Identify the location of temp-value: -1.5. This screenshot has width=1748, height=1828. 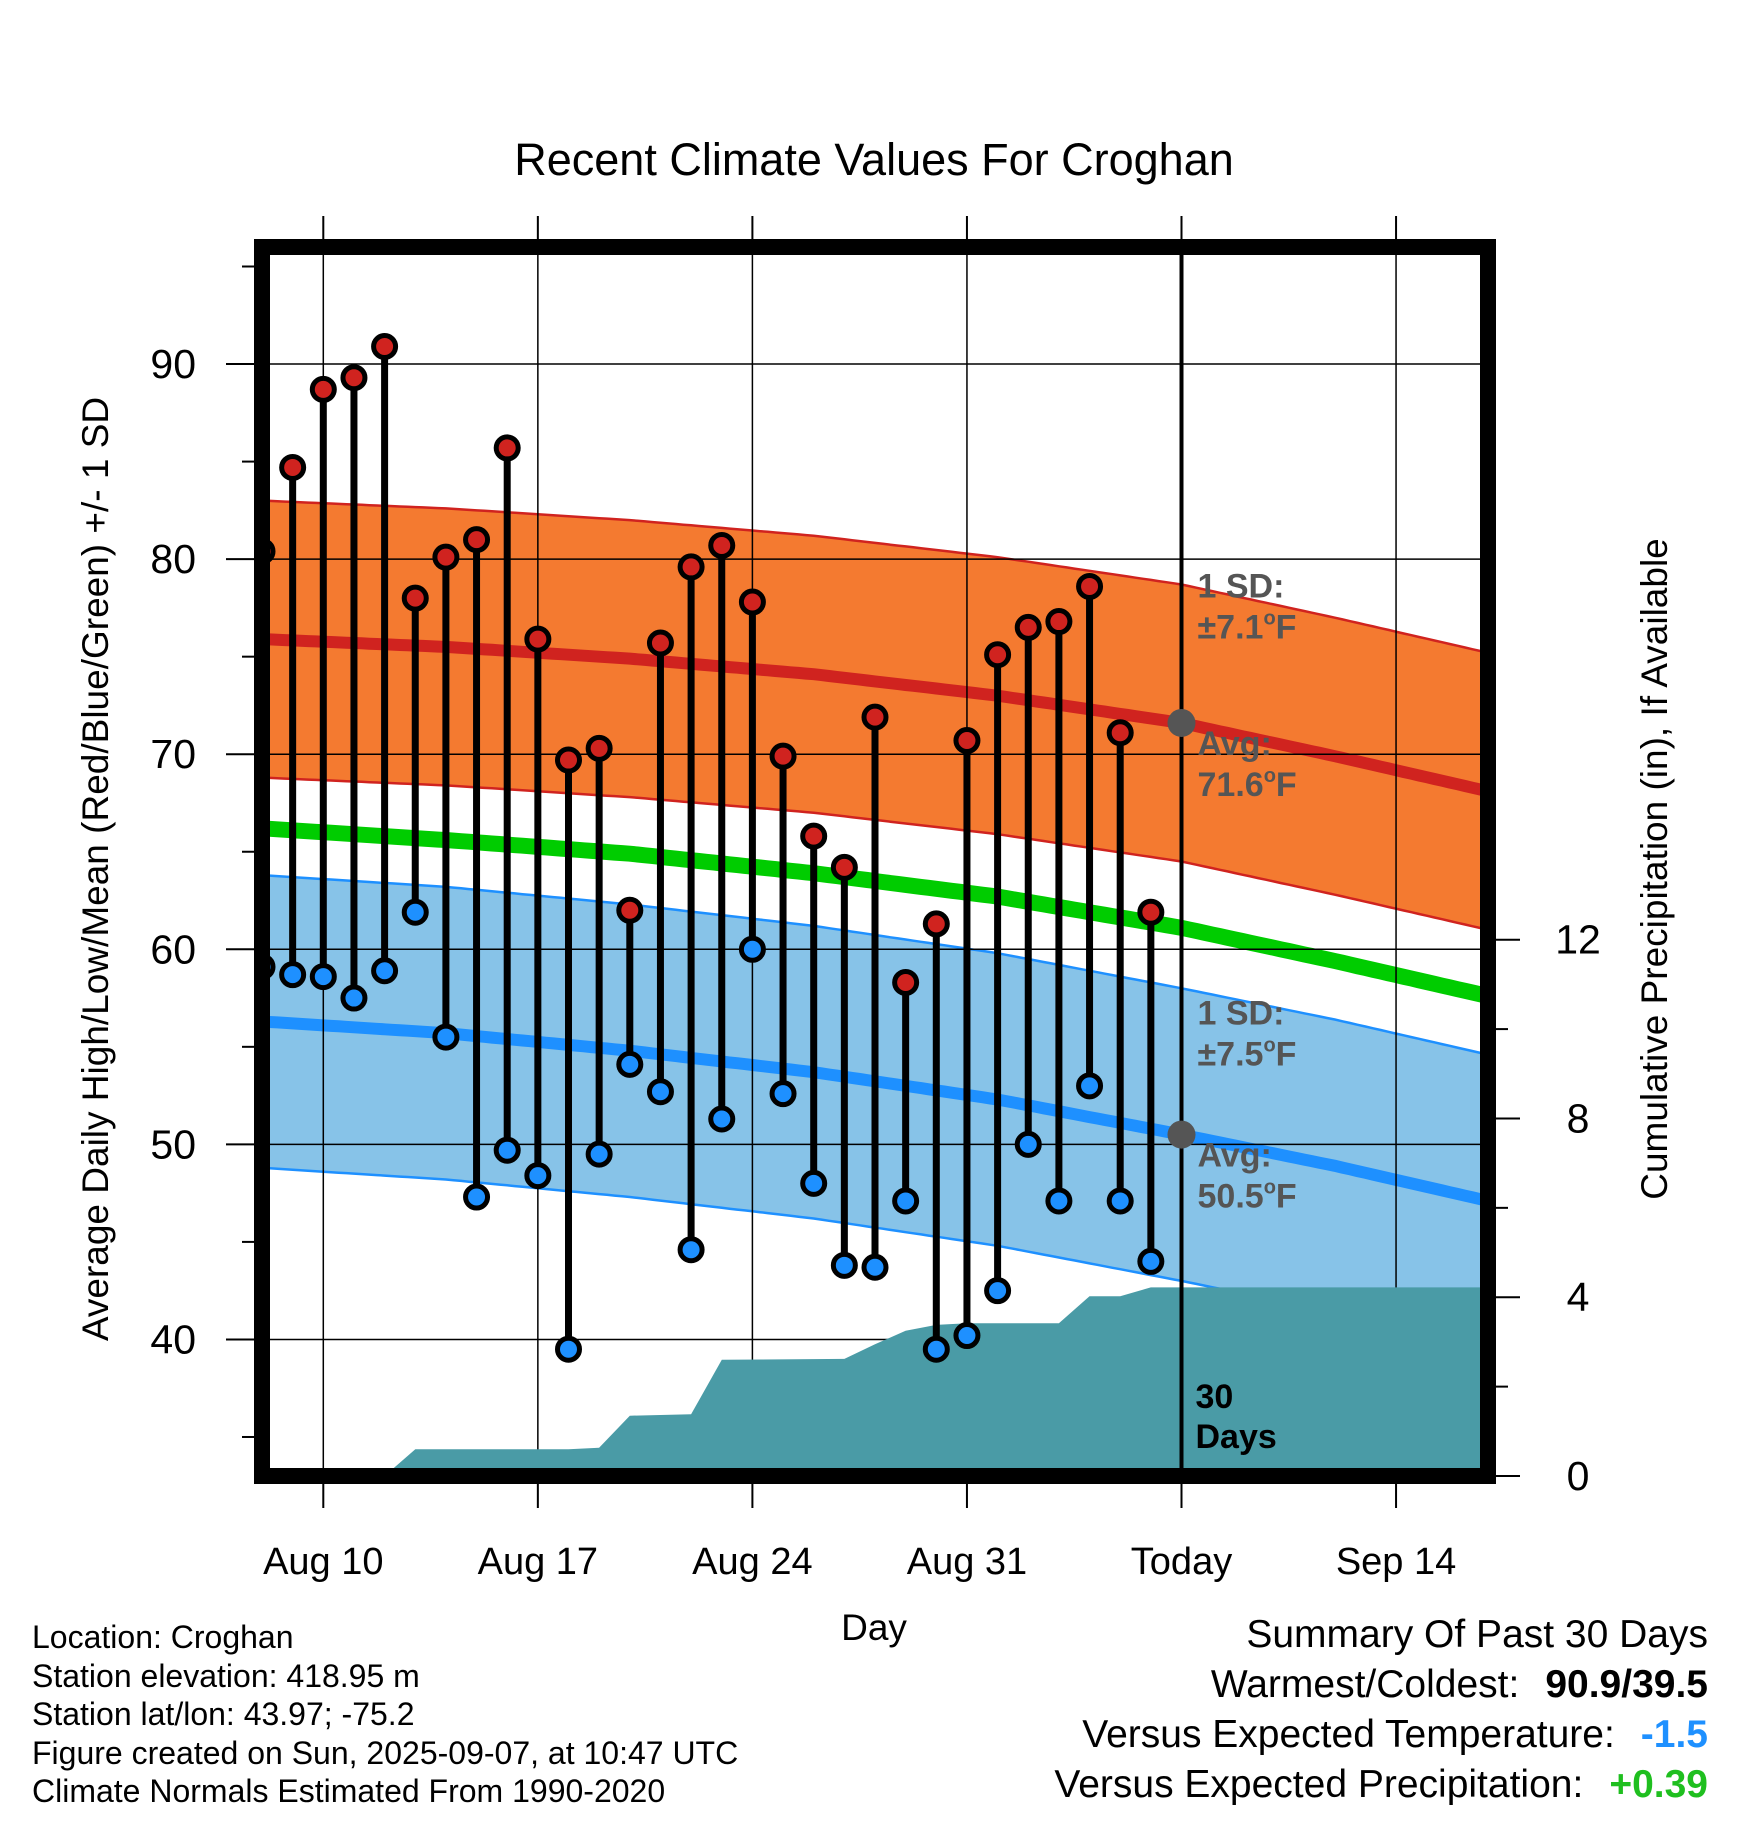
(1674, 1734).